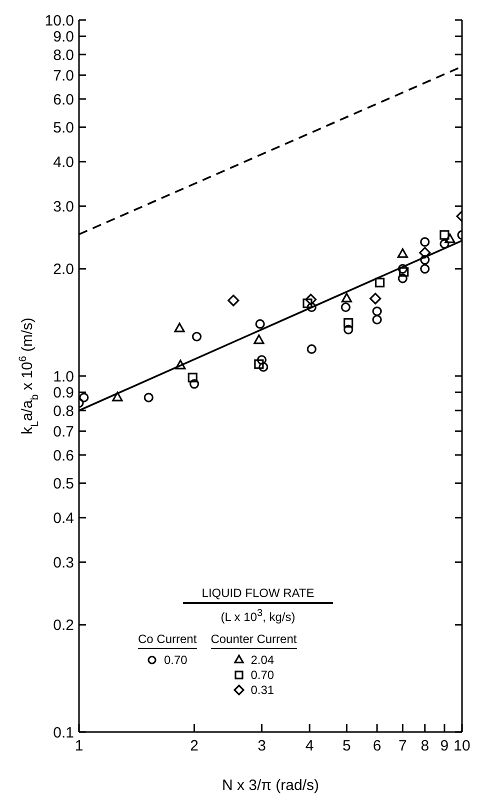  I want to click on annotation: (L x 10$^{3}$, kg/s), so click(258, 616).